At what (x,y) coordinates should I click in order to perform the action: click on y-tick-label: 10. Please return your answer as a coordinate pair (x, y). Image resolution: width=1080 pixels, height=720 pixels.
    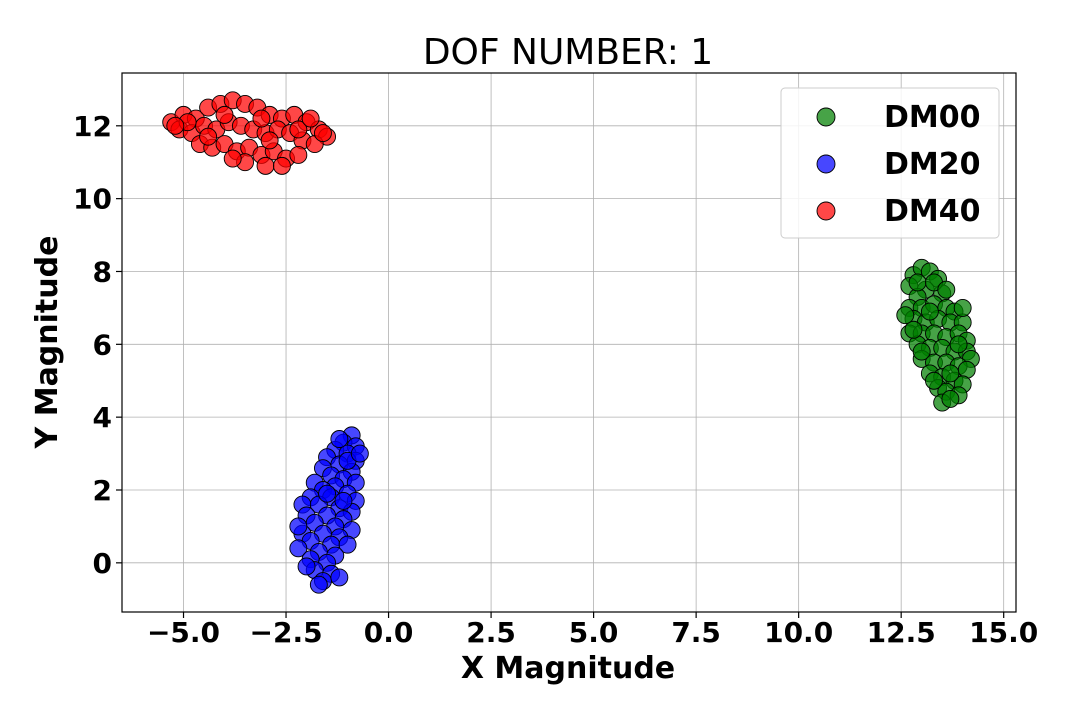
    Looking at the image, I should click on (92, 199).